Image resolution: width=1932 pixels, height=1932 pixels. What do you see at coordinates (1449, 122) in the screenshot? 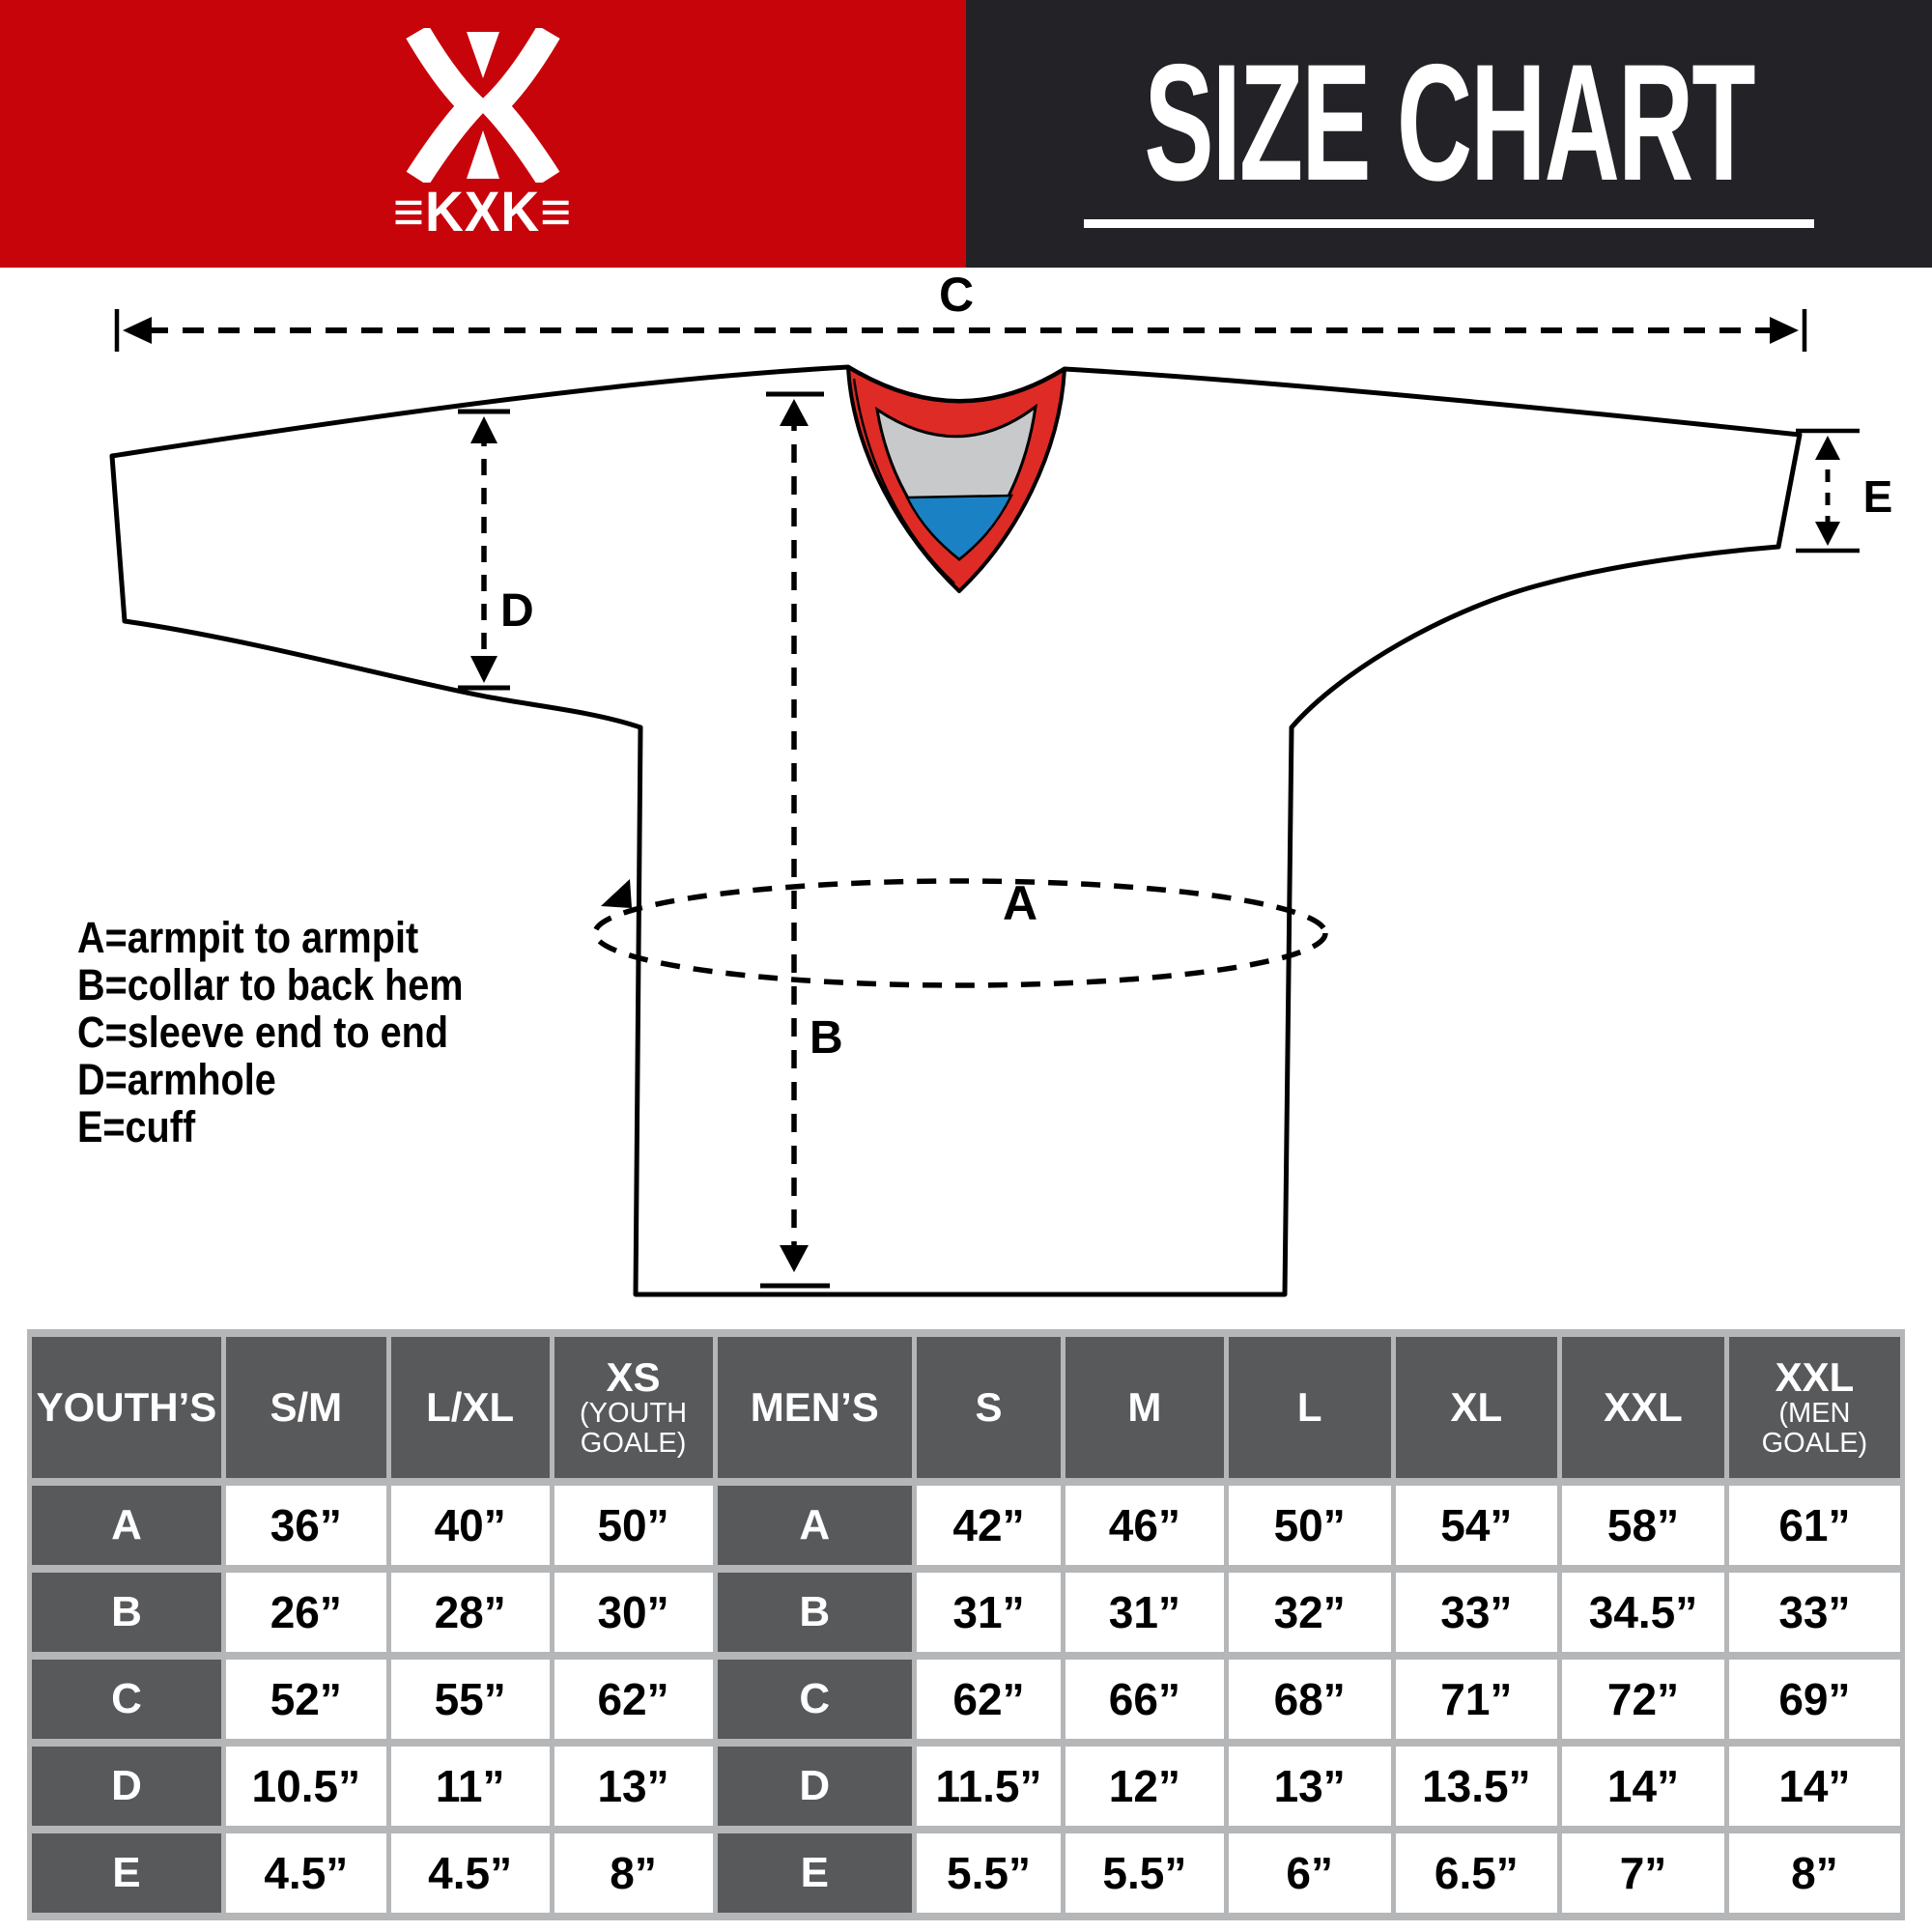
I see `page-title: SIZE CHART` at bounding box center [1449, 122].